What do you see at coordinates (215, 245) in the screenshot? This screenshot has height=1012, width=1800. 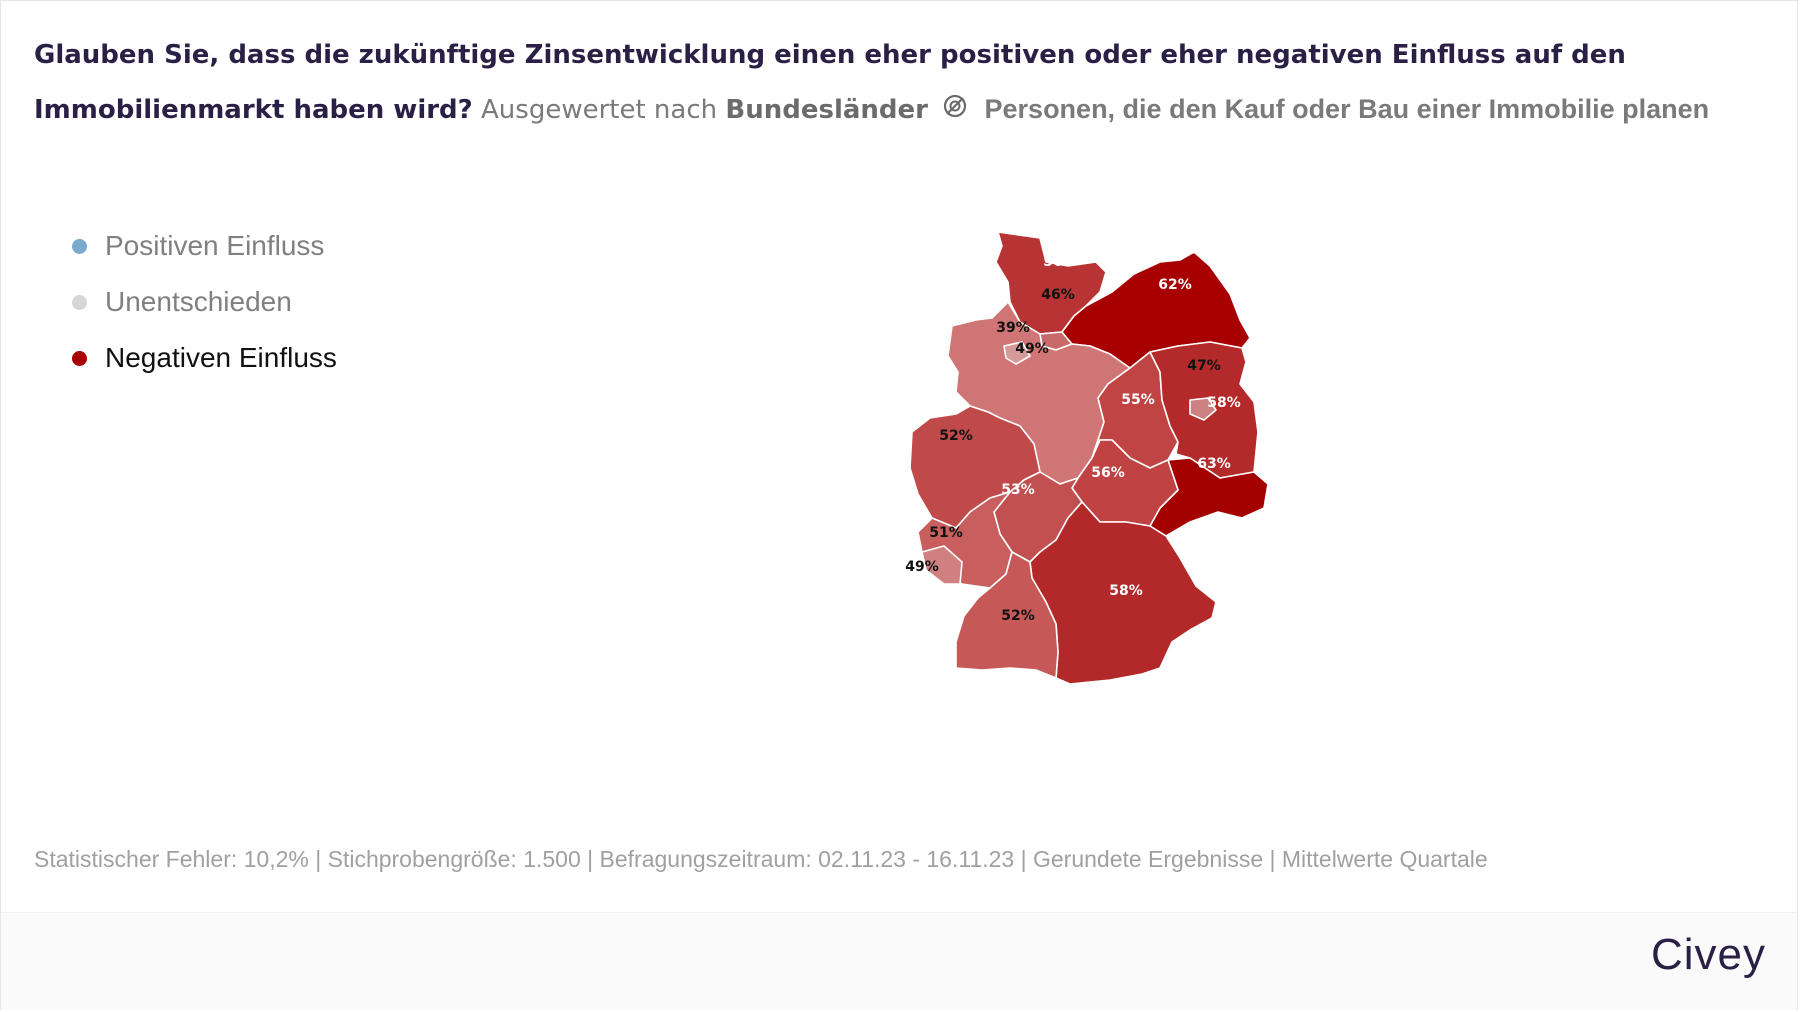 I see `legend-label: Positiven Einfluss` at bounding box center [215, 245].